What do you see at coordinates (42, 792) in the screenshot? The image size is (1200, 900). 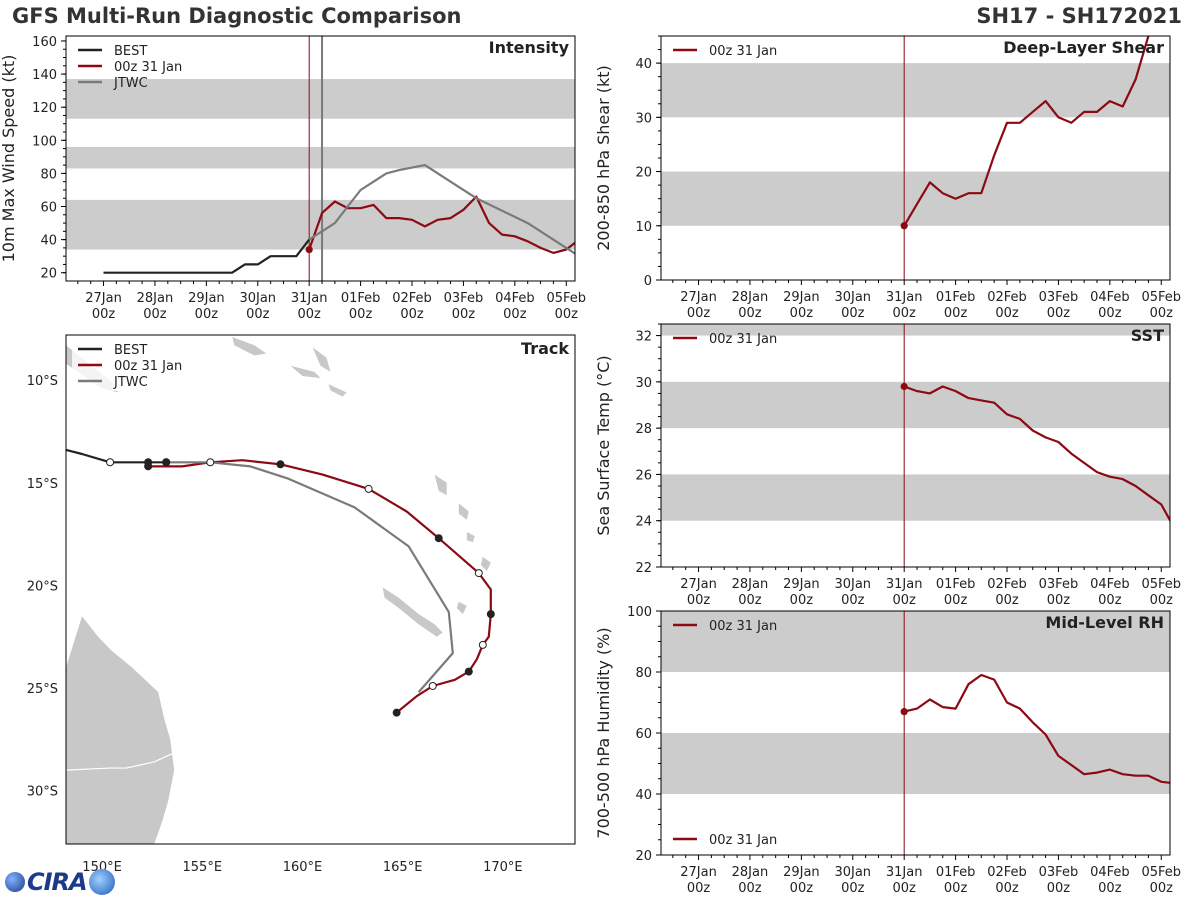 I see `y-tick-label: 30°S` at bounding box center [42, 792].